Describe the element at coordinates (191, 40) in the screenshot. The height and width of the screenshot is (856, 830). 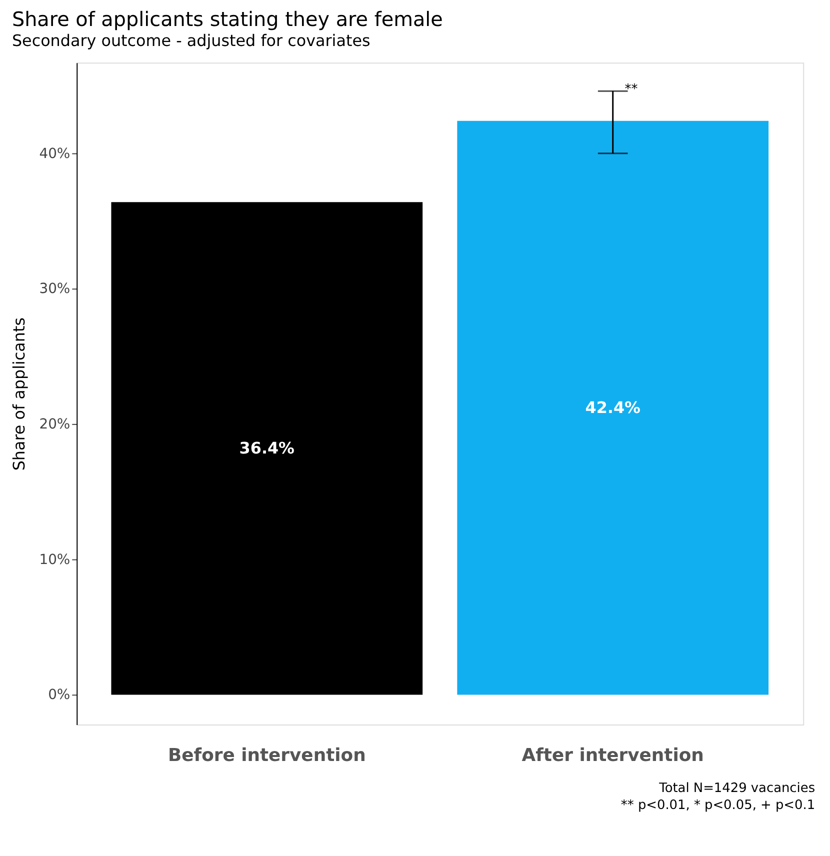
I see `chart-subtitle: Secondary outcome - adjusted for covariates` at that location.